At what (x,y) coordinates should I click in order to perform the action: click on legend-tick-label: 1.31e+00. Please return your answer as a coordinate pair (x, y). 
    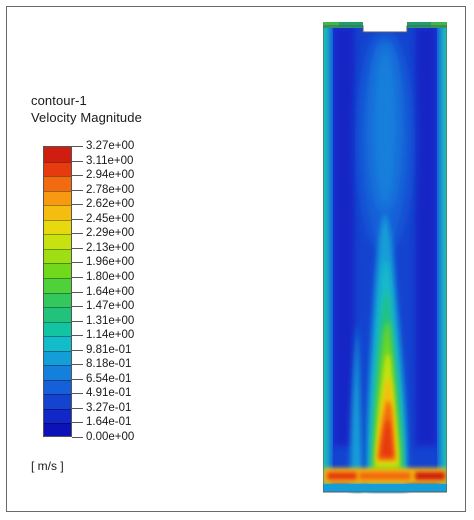
    Looking at the image, I should click on (110, 320).